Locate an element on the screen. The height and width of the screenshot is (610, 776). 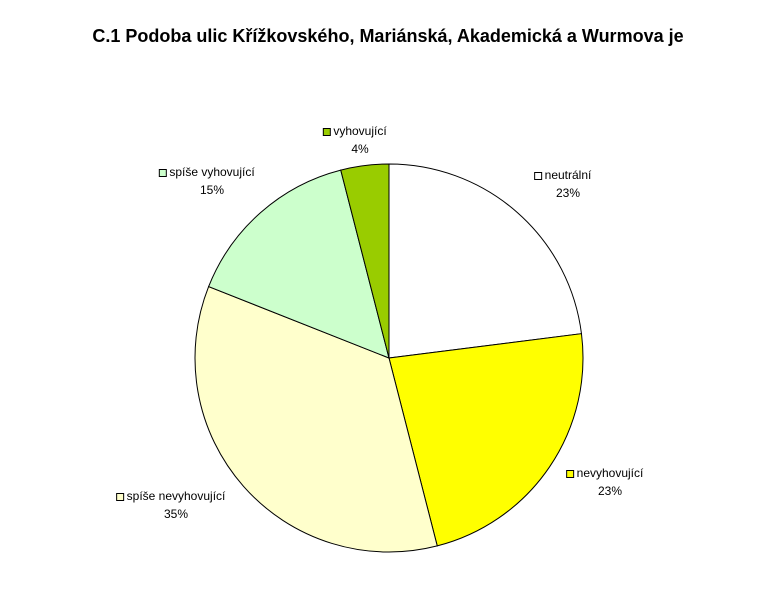
value-label: 35% is located at coordinates (176, 514).